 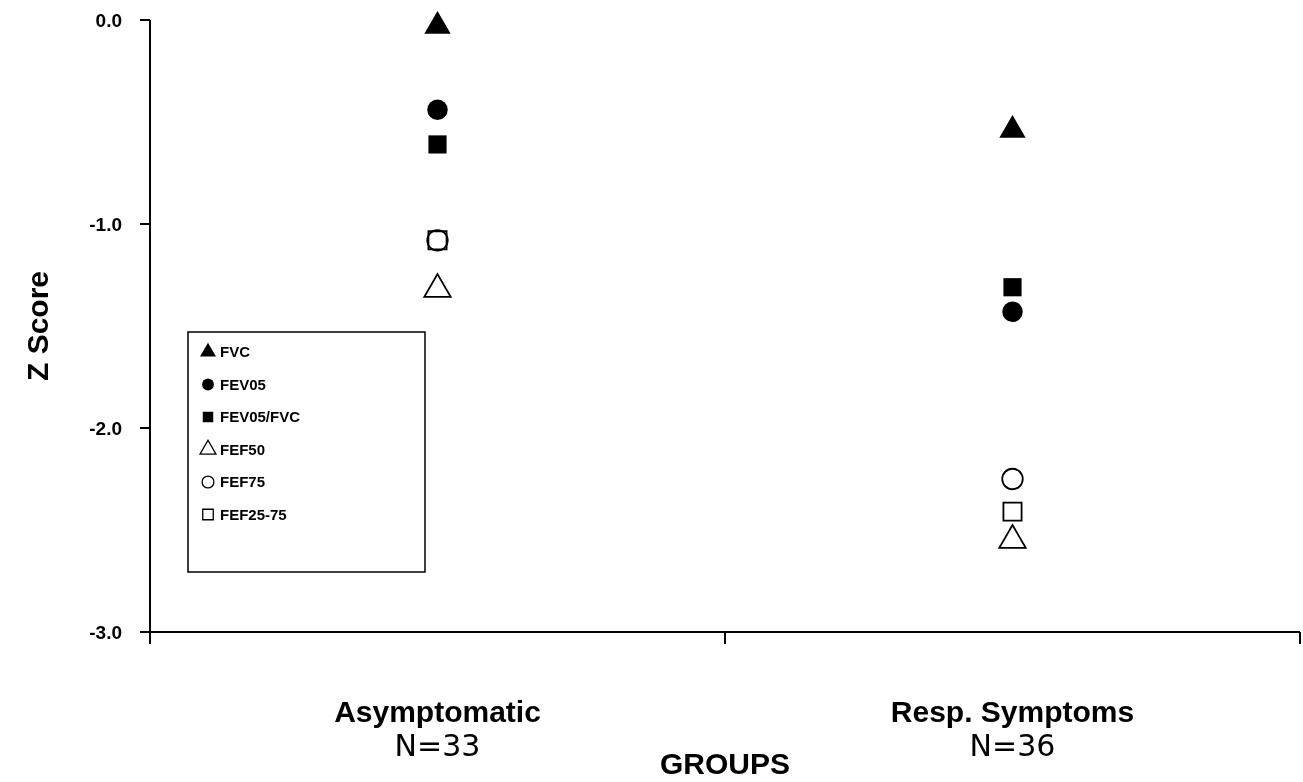 What do you see at coordinates (105, 428) in the screenshot?
I see `y-tick-label: -2.0` at bounding box center [105, 428].